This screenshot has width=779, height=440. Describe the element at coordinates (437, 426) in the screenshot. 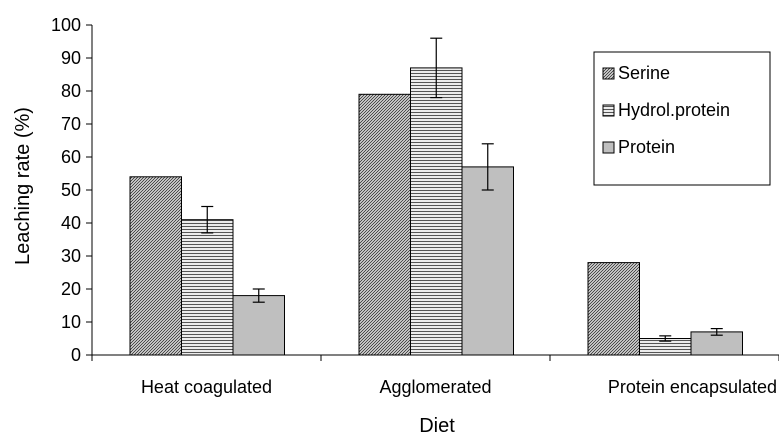

I see `x-axis-title: Diet` at that location.